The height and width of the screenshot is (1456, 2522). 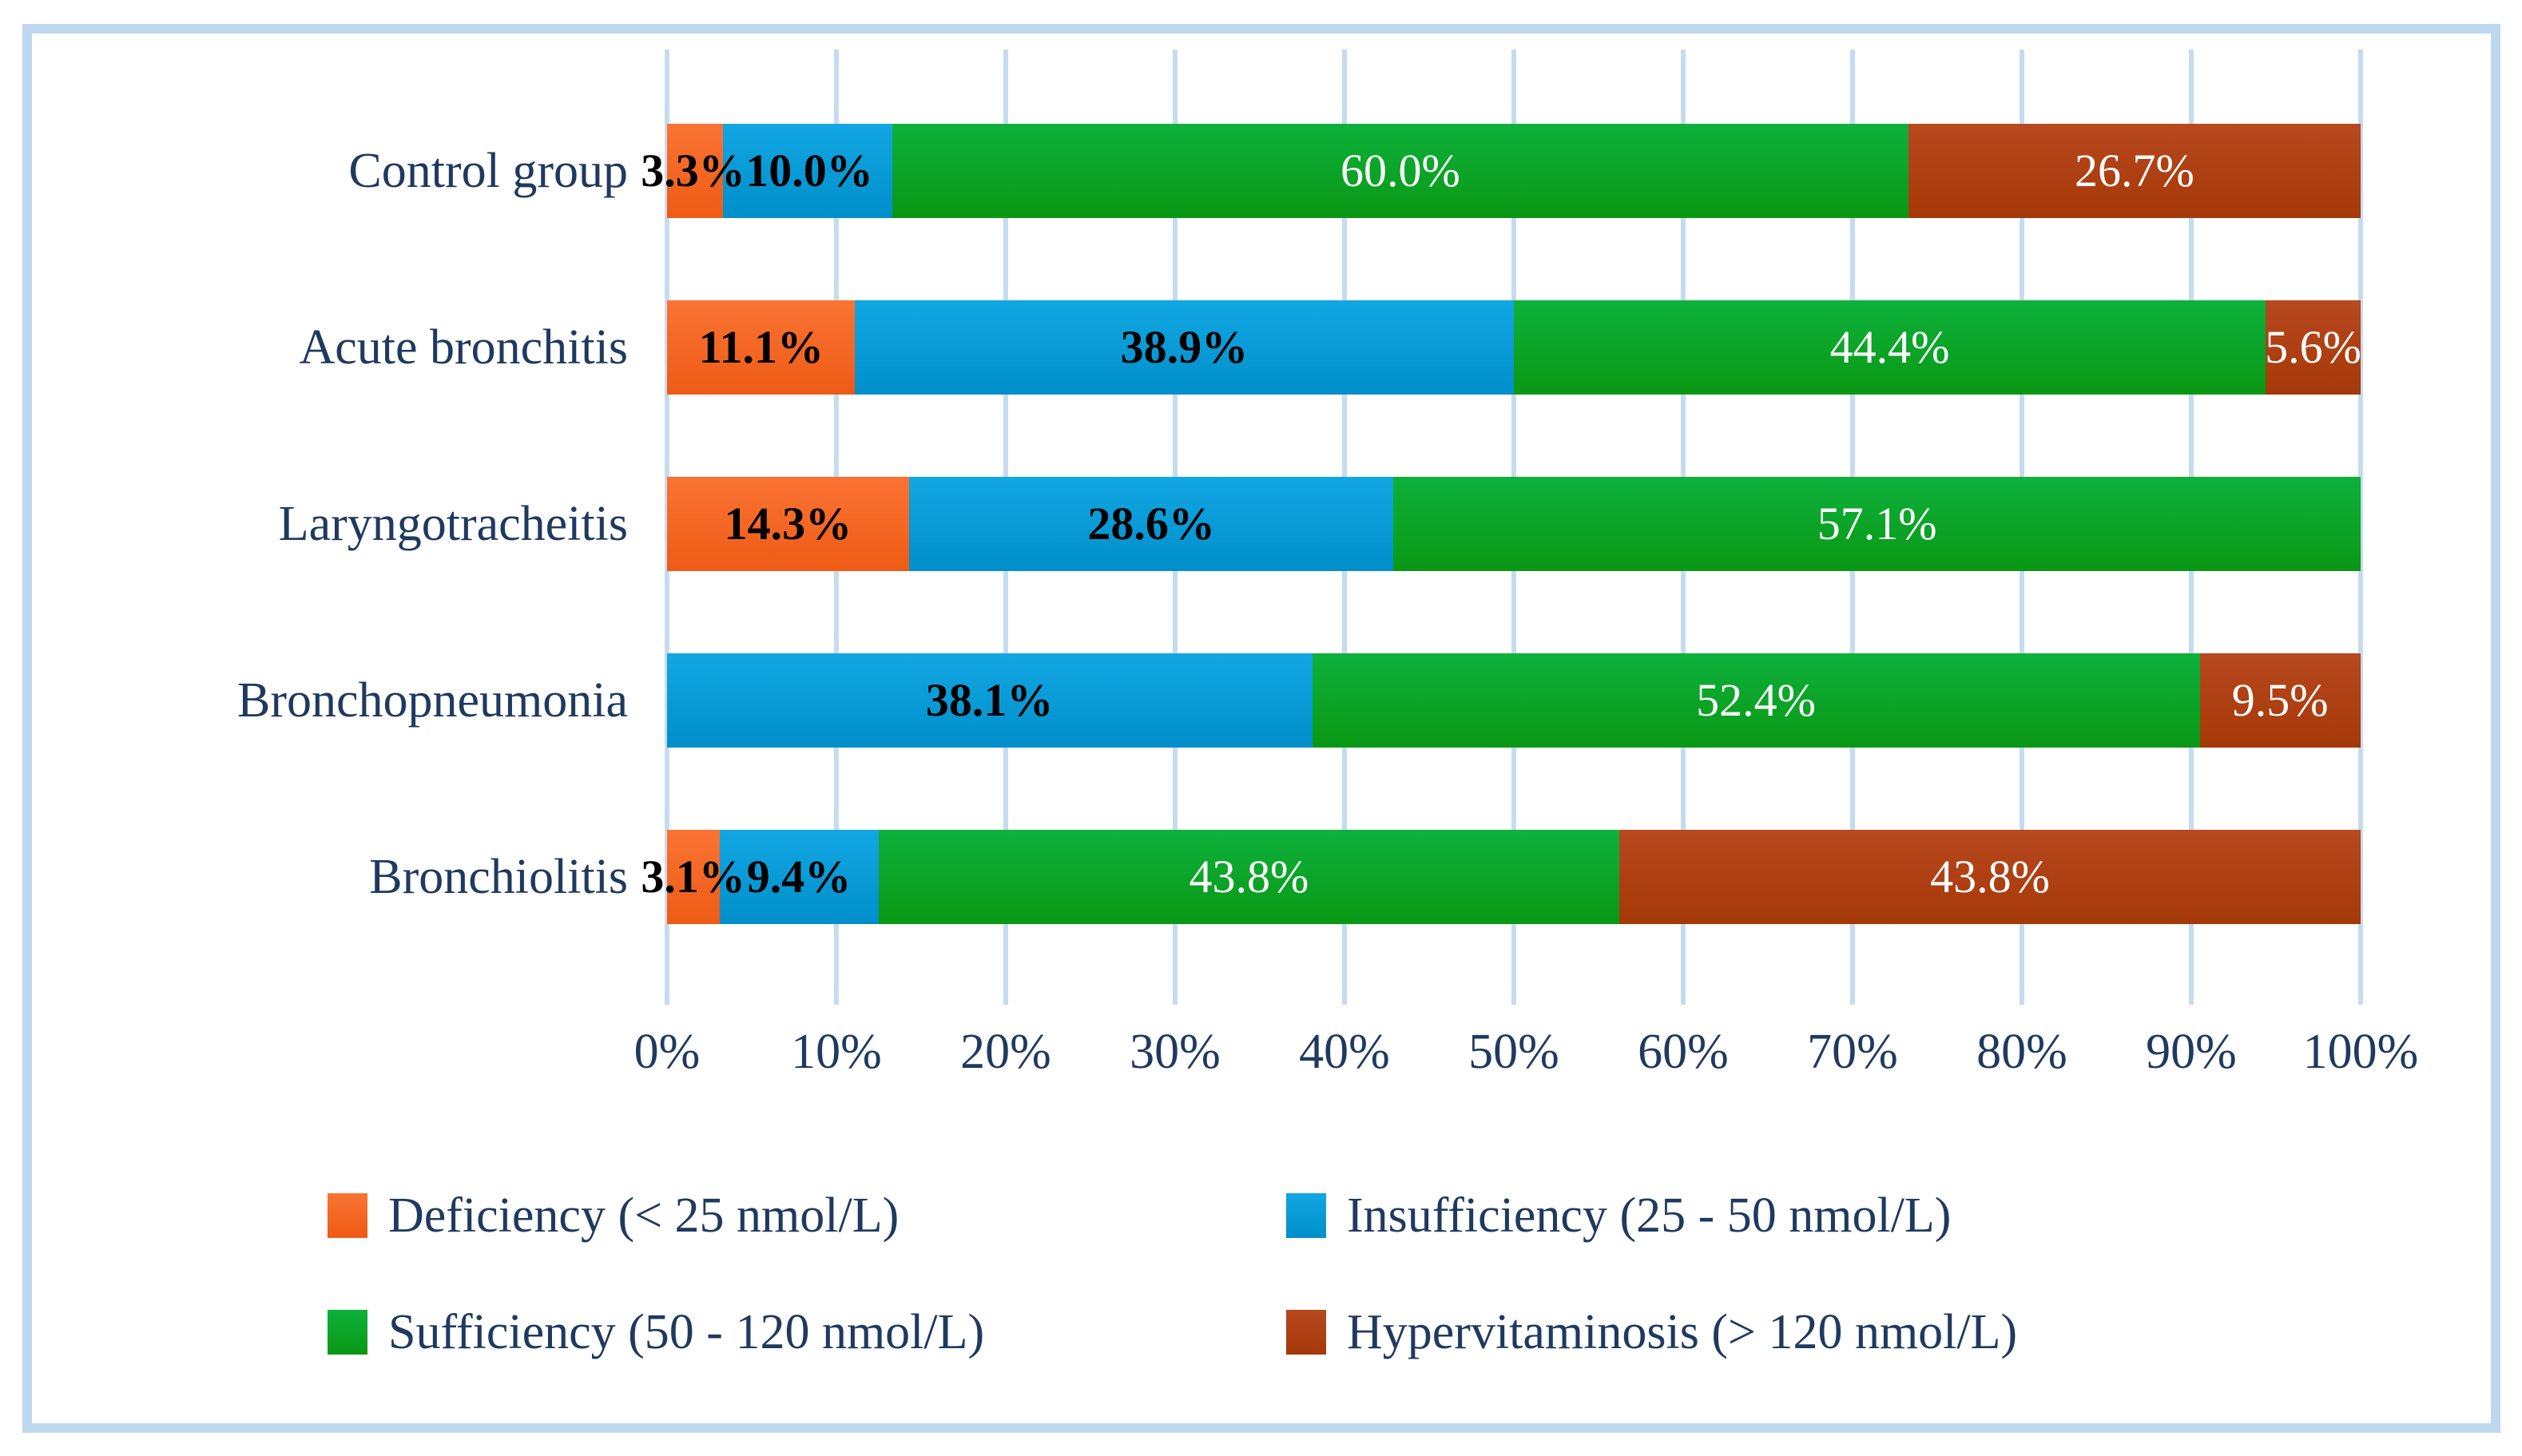 I want to click on bar-value-label: 44.4%, so click(x=1889, y=347).